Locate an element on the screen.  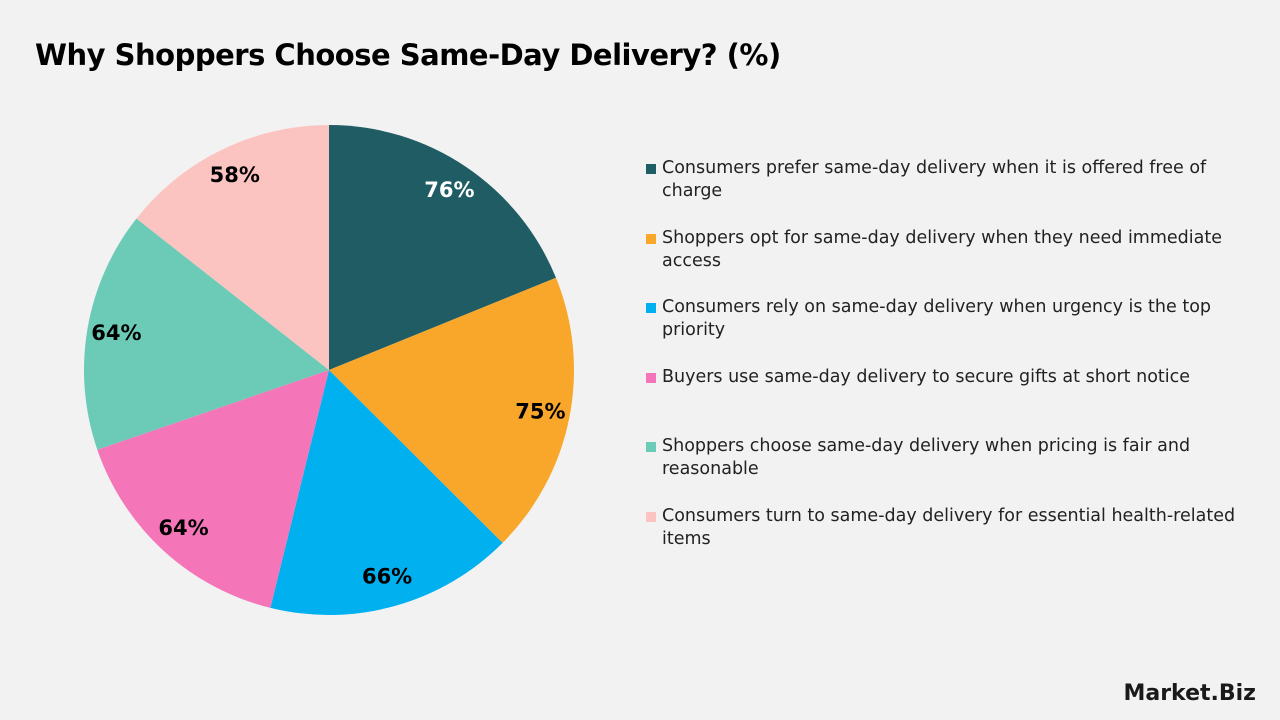
data-label: 58% is located at coordinates (235, 175).